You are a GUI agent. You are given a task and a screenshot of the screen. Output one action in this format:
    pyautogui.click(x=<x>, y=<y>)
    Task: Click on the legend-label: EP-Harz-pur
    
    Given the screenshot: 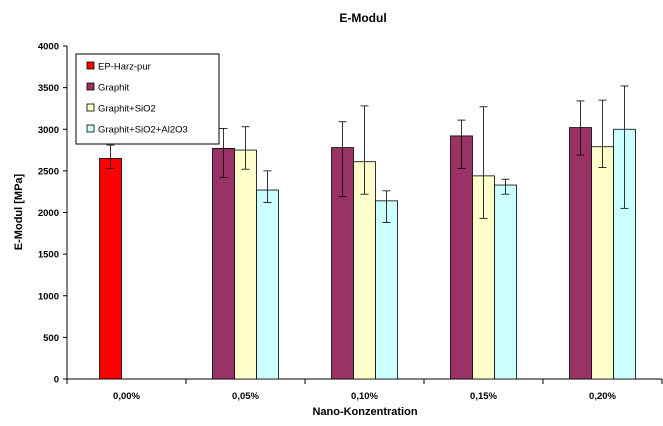 What is the action you would take?
    pyautogui.click(x=124, y=67)
    